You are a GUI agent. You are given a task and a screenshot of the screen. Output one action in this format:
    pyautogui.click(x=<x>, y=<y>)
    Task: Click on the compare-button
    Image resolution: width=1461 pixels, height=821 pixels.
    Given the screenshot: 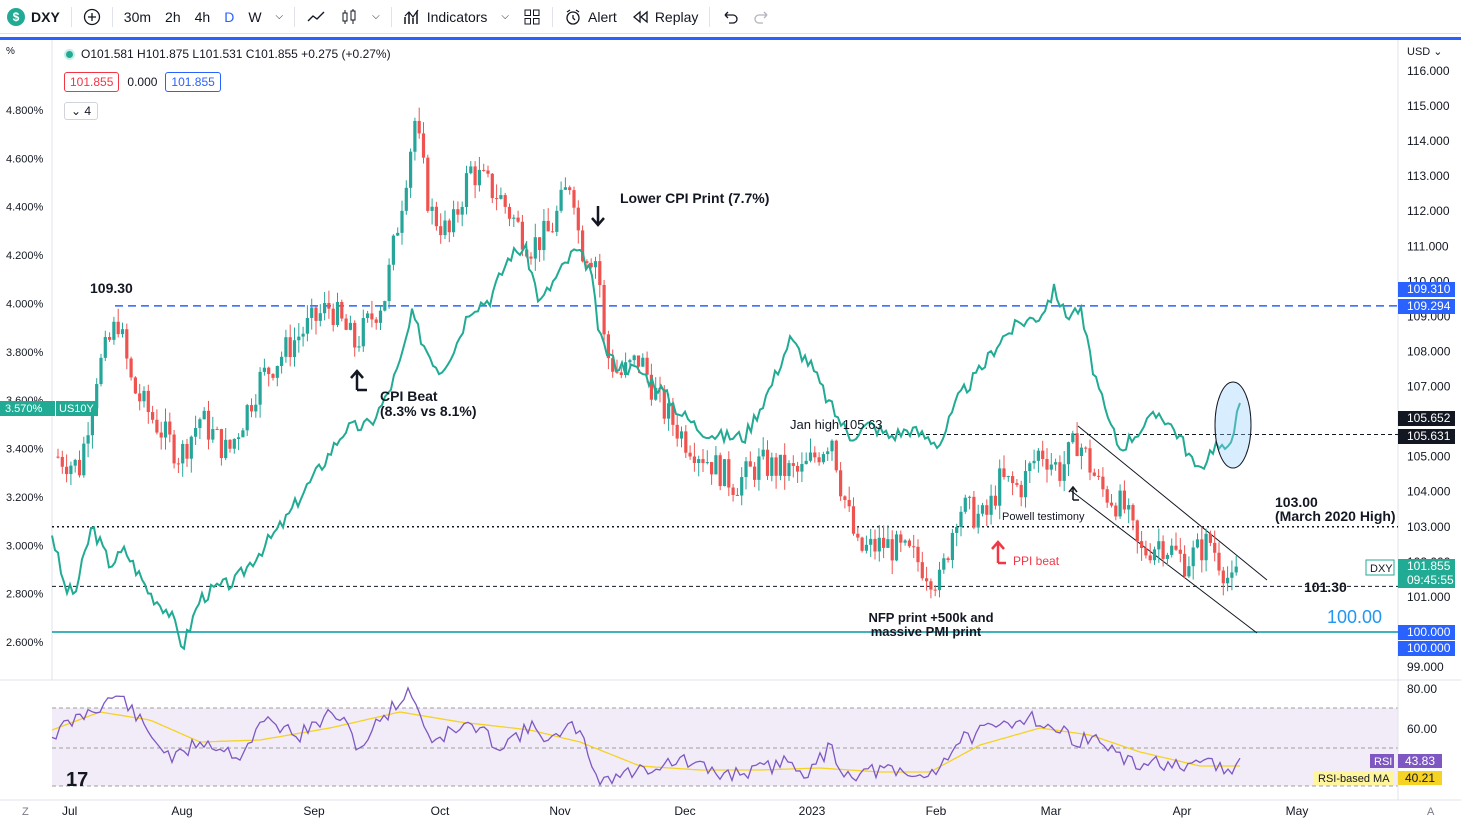 What is the action you would take?
    pyautogui.click(x=92, y=17)
    